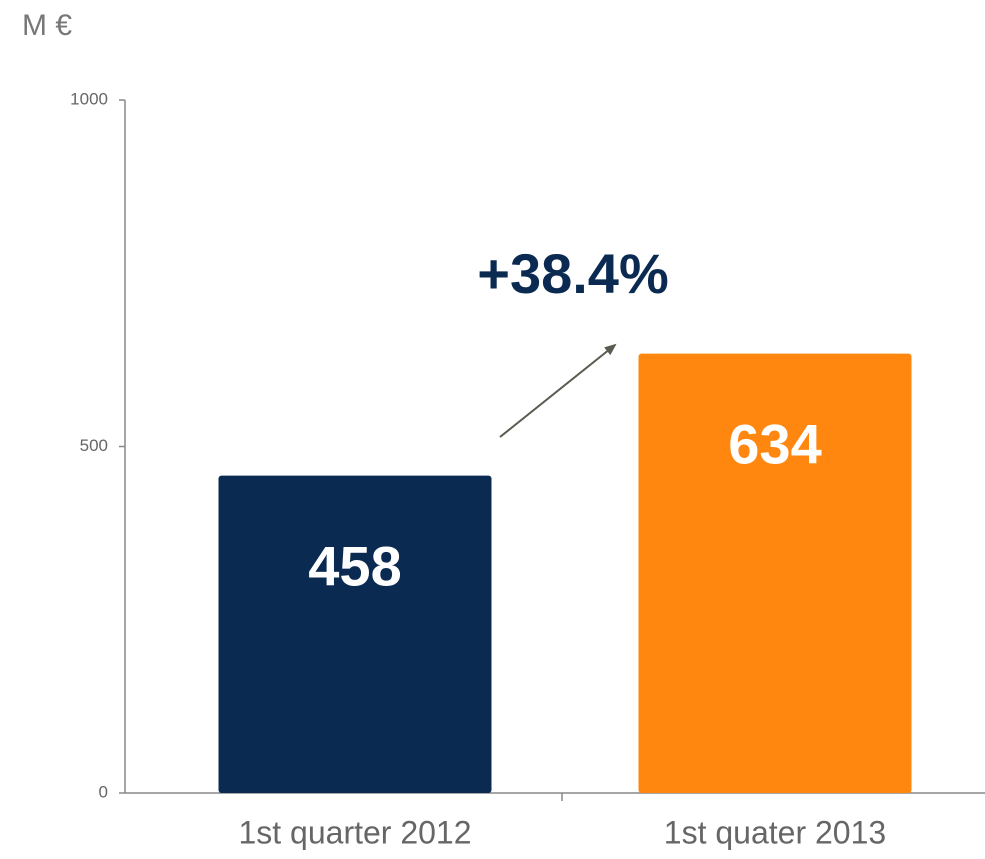  Describe the element at coordinates (89, 98) in the screenshot. I see `y-tick-label: 1000` at that location.